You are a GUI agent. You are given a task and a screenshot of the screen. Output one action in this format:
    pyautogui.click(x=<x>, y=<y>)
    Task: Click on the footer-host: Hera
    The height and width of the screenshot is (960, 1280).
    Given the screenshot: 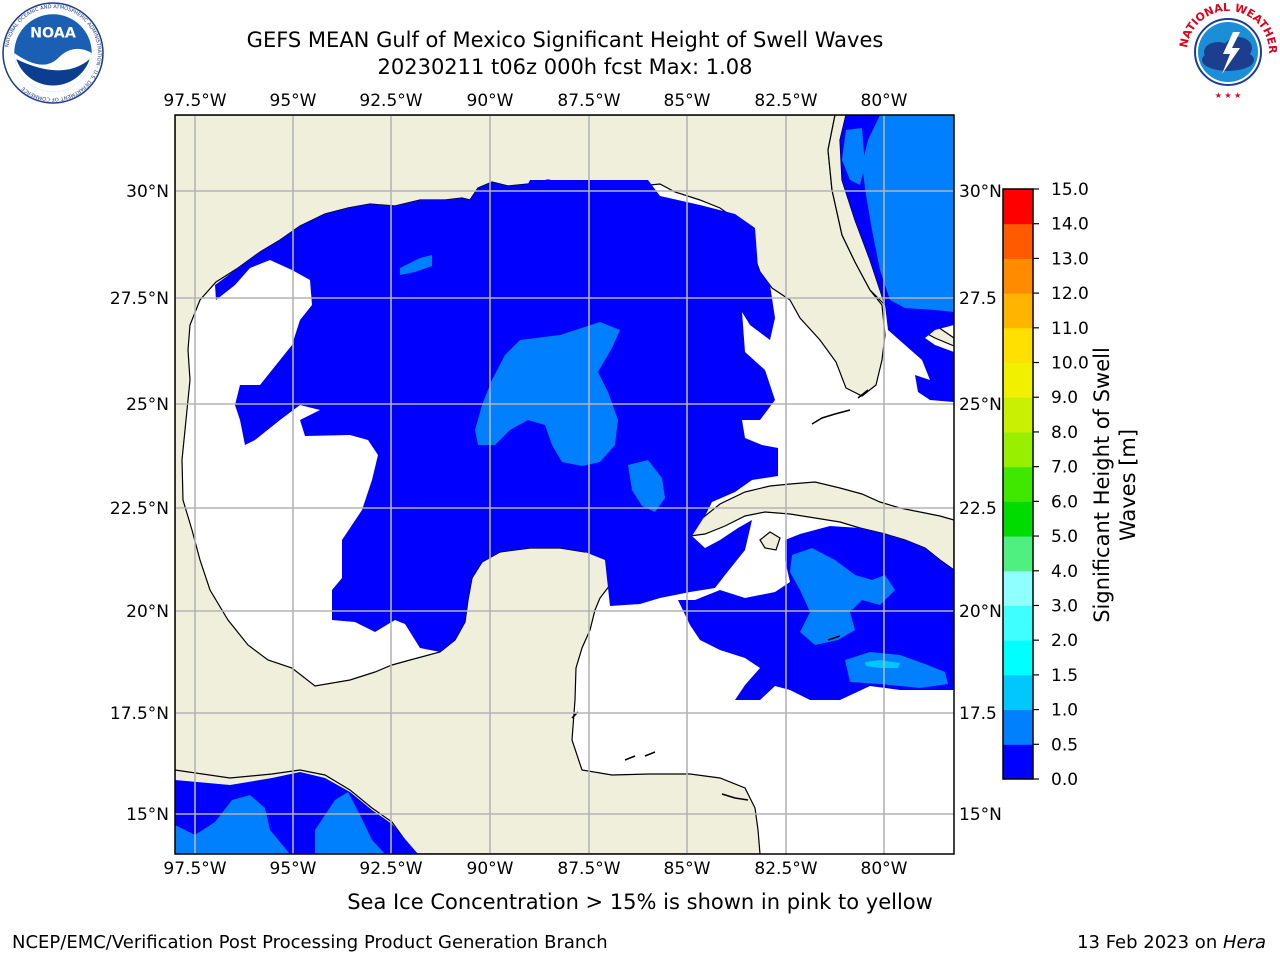 What is the action you would take?
    pyautogui.click(x=1244, y=942)
    